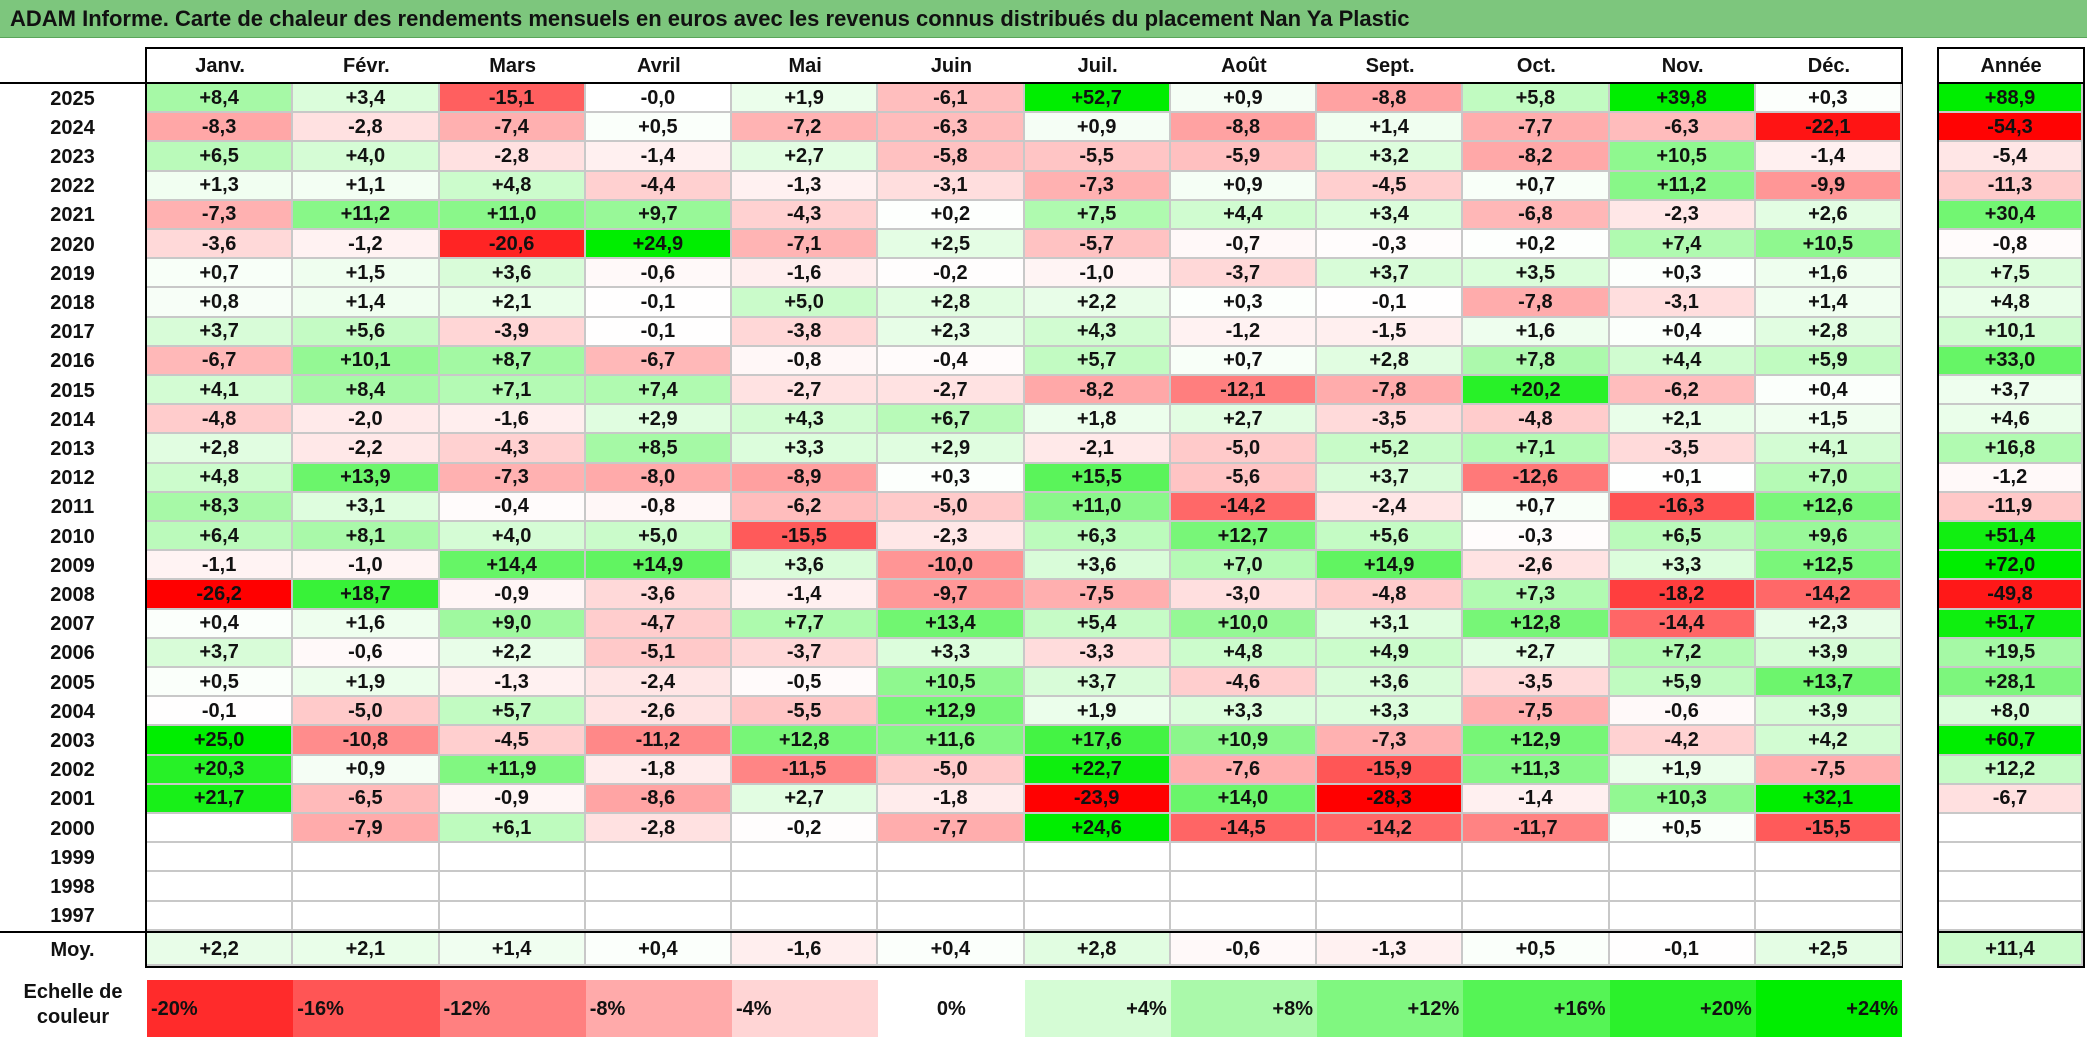 This screenshot has height=1037, width=2087. I want to click on heatmap-cell: -1,5, so click(1390, 332).